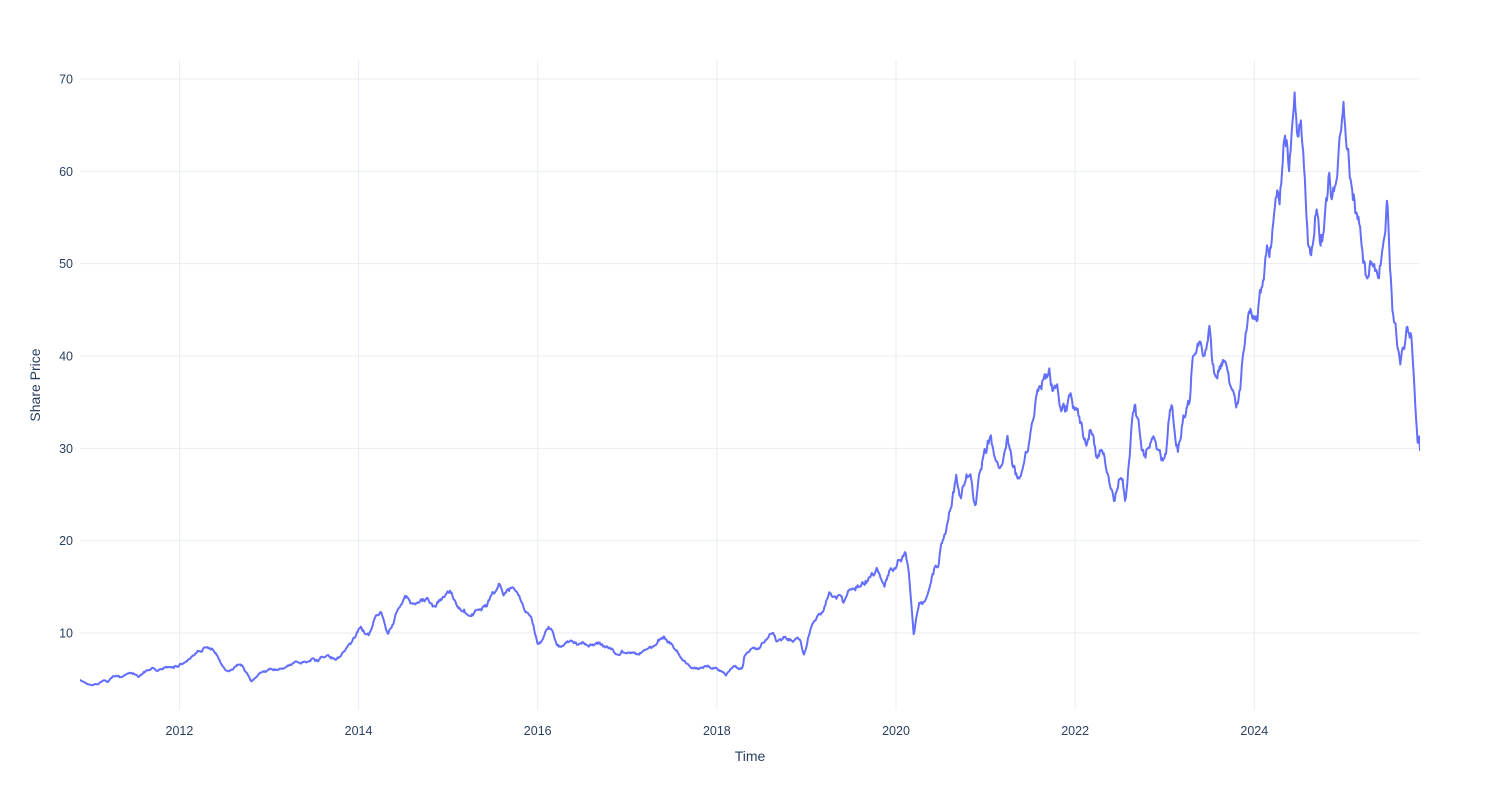 The image size is (1500, 800). What do you see at coordinates (1075, 731) in the screenshot?
I see `x-tick-label: 2022` at bounding box center [1075, 731].